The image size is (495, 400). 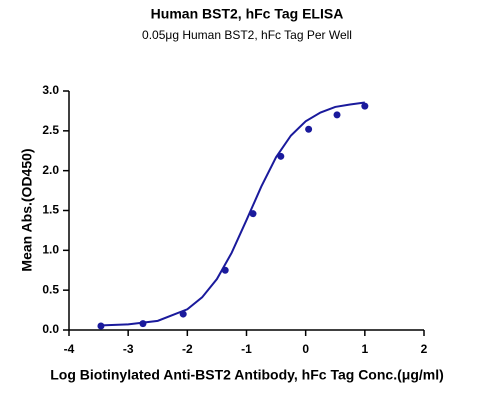 What do you see at coordinates (50, 130) in the screenshot?
I see `y-tick-label: 2.5` at bounding box center [50, 130].